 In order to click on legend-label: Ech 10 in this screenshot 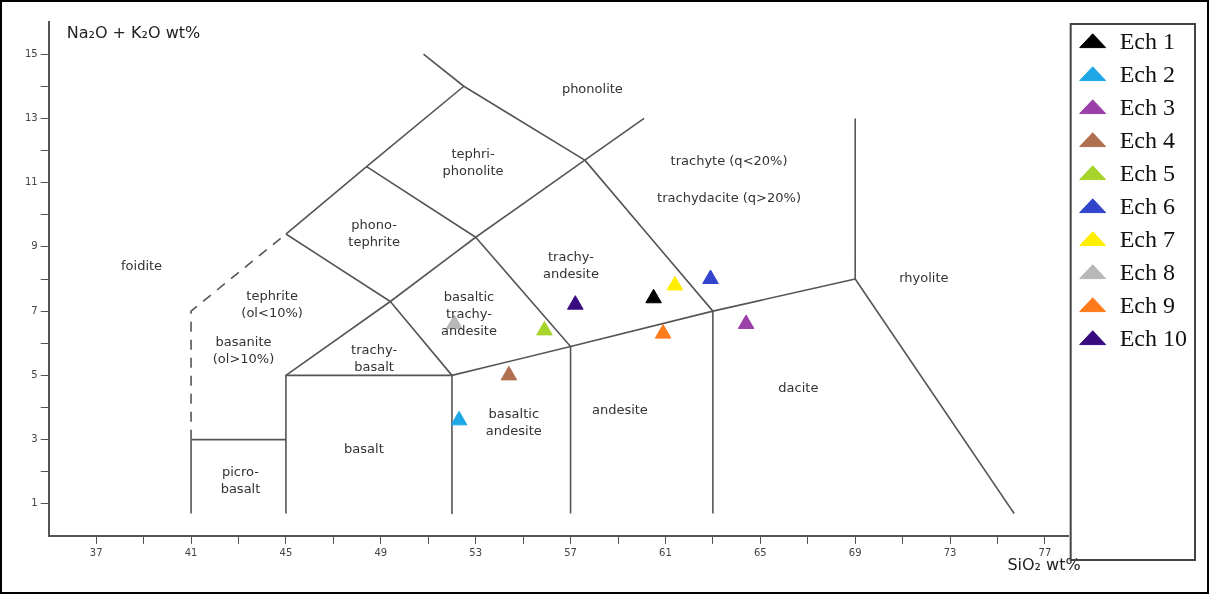, I will do `click(1153, 338)`.